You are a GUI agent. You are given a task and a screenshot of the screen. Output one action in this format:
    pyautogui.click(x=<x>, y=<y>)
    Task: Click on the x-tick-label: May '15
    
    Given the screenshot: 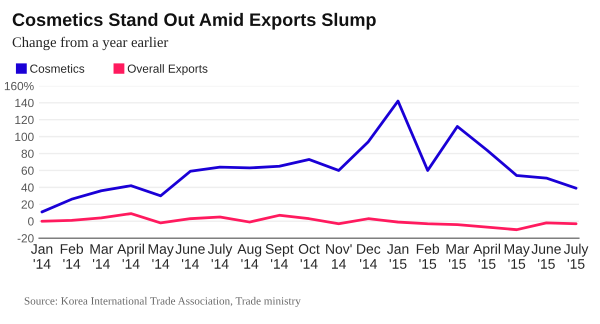 What is the action you would take?
    pyautogui.click(x=517, y=256)
    